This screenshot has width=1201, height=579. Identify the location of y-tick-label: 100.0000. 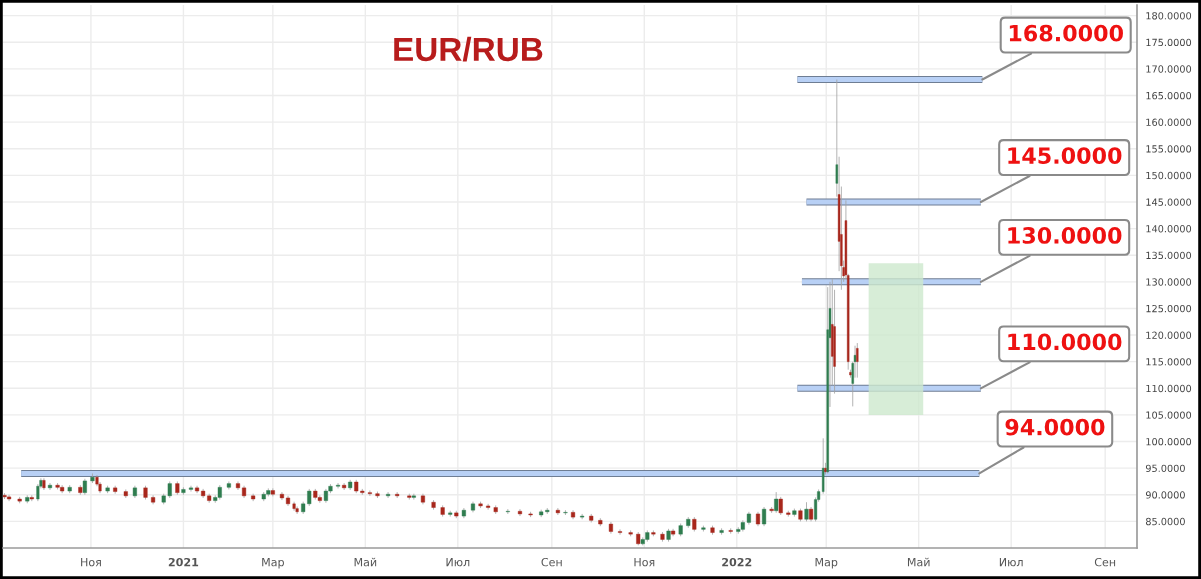
(1169, 442).